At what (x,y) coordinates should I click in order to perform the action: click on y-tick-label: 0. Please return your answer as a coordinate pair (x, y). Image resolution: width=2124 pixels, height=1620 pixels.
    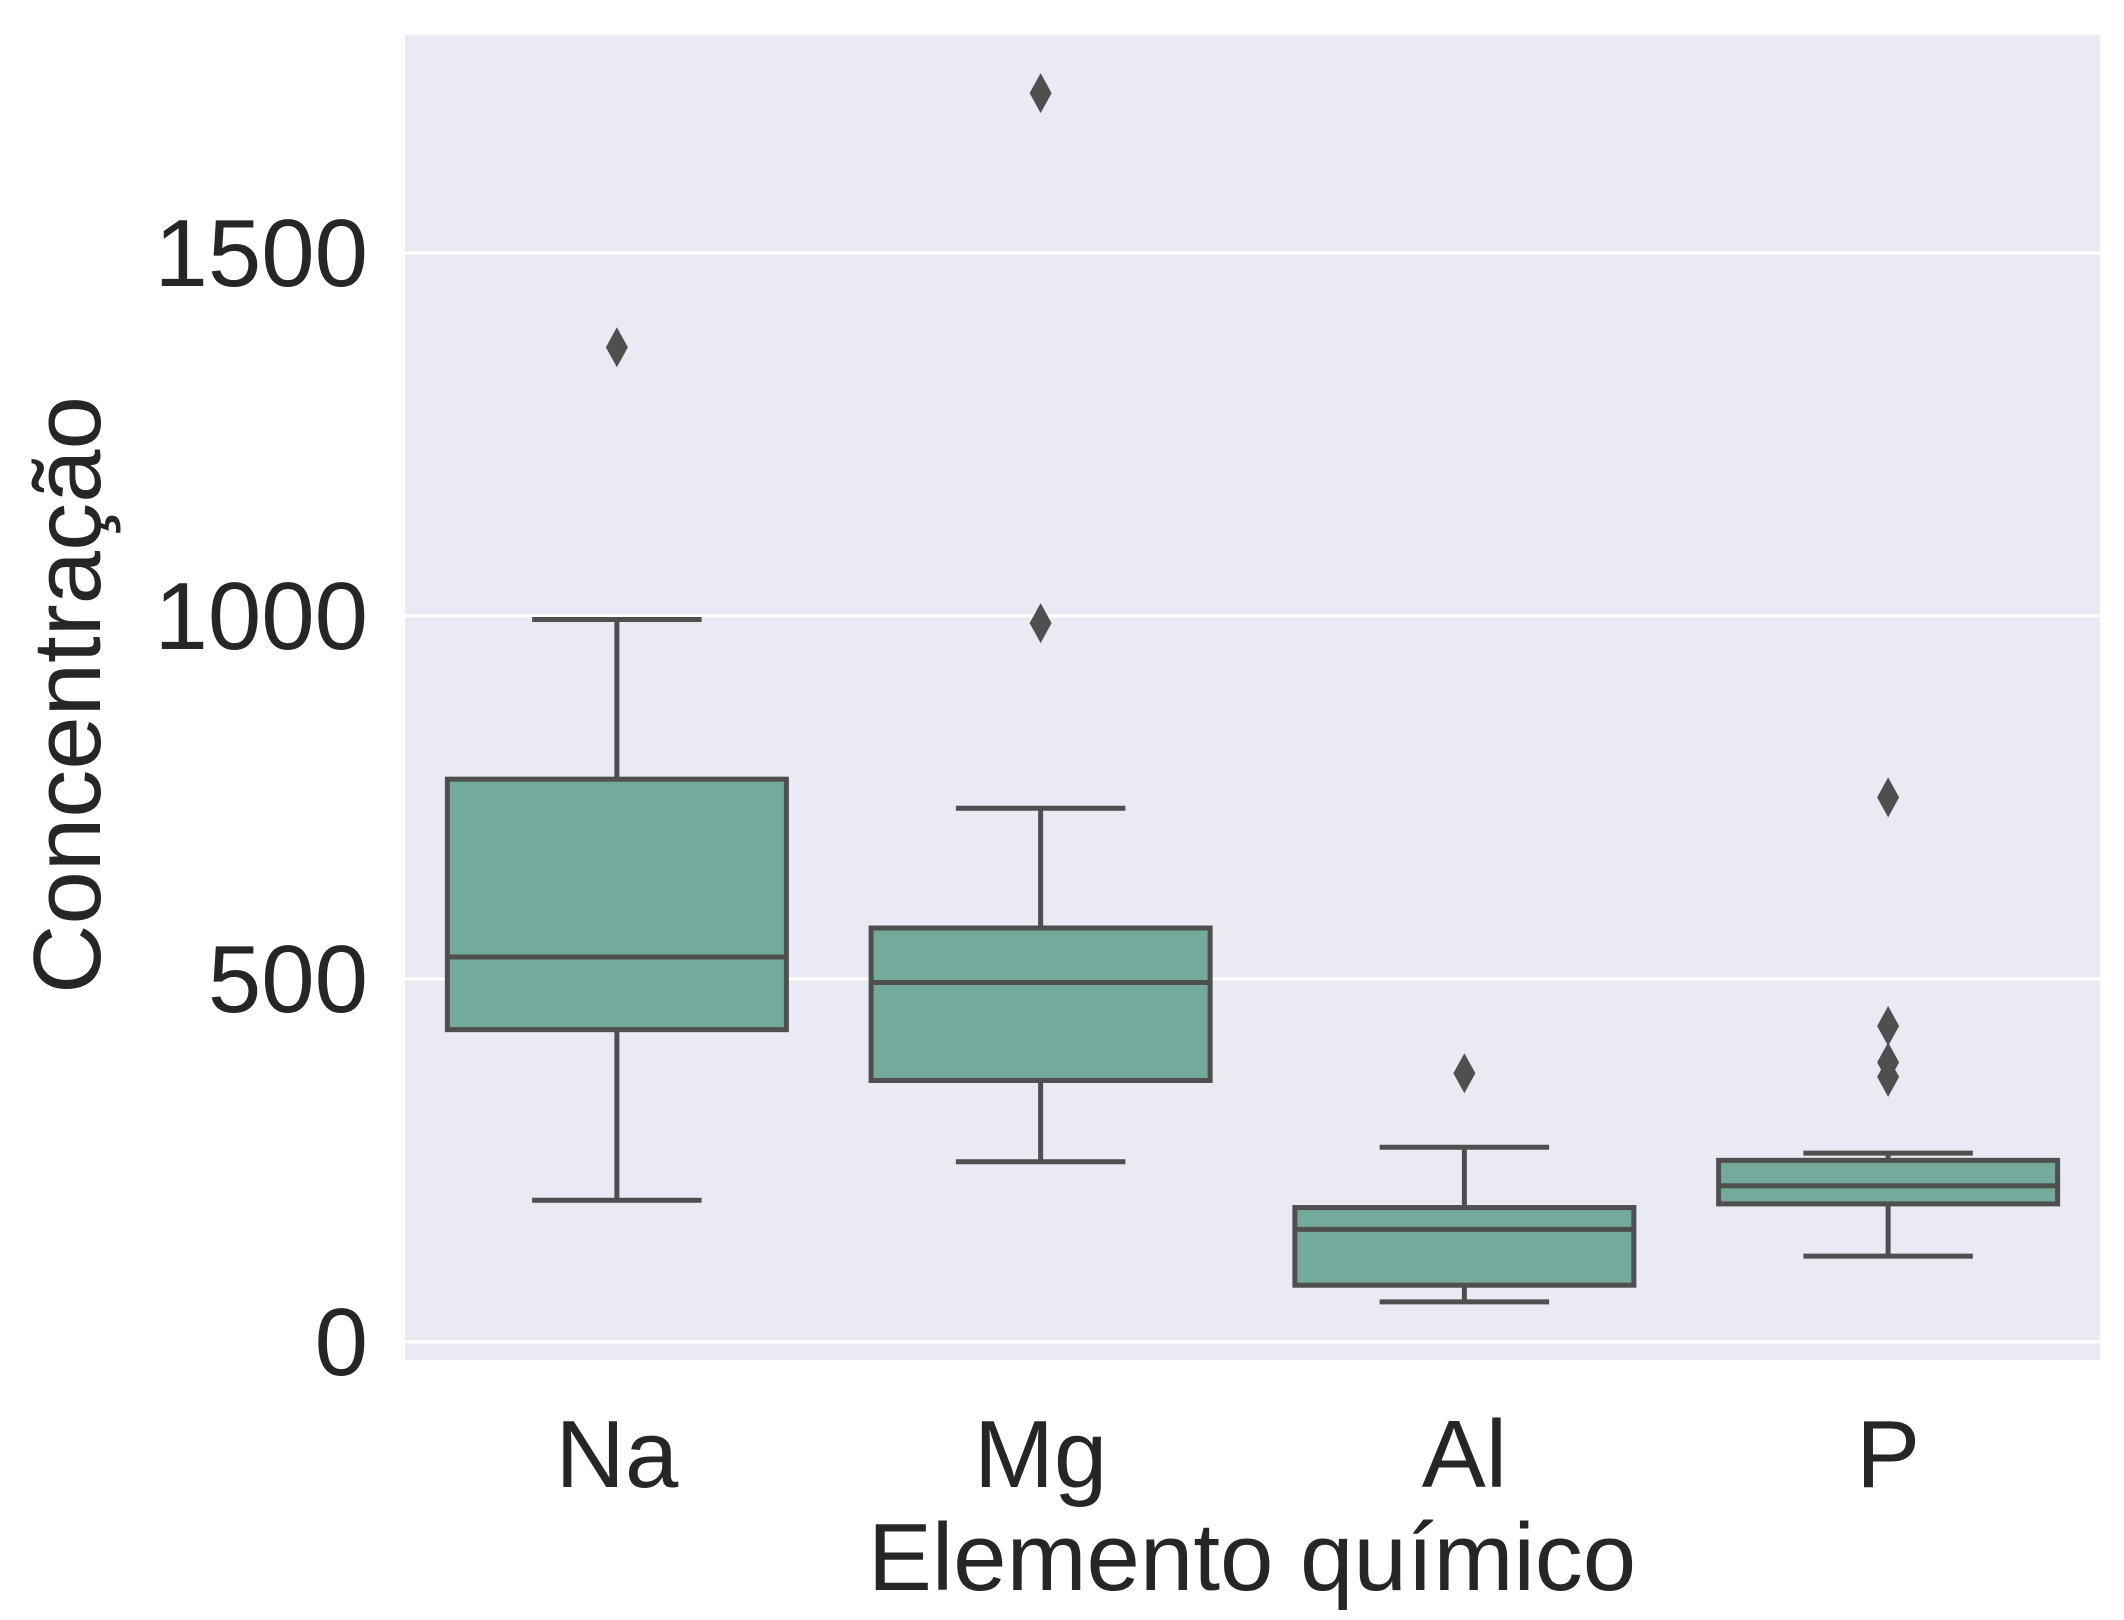
    Looking at the image, I should click on (341, 1342).